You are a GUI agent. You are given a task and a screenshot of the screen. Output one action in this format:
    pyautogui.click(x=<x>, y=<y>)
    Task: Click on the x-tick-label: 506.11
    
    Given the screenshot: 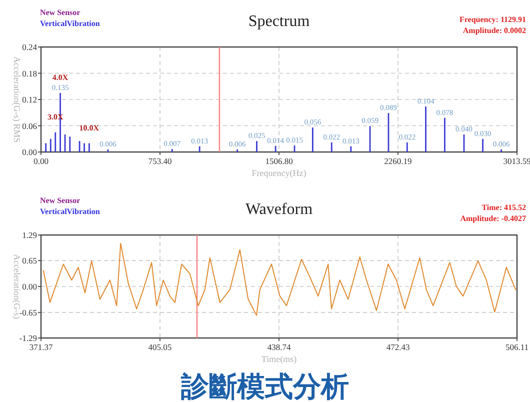 What is the action you would take?
    pyautogui.click(x=517, y=347)
    